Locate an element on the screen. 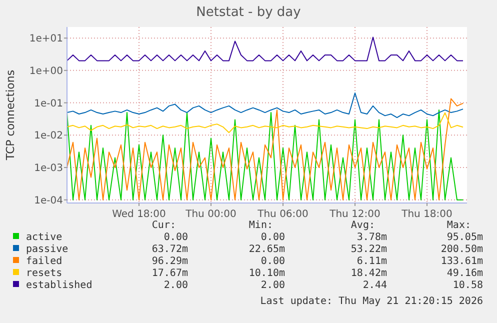 This screenshot has height=323, width=497. text: 2.44 is located at coordinates (374, 285).